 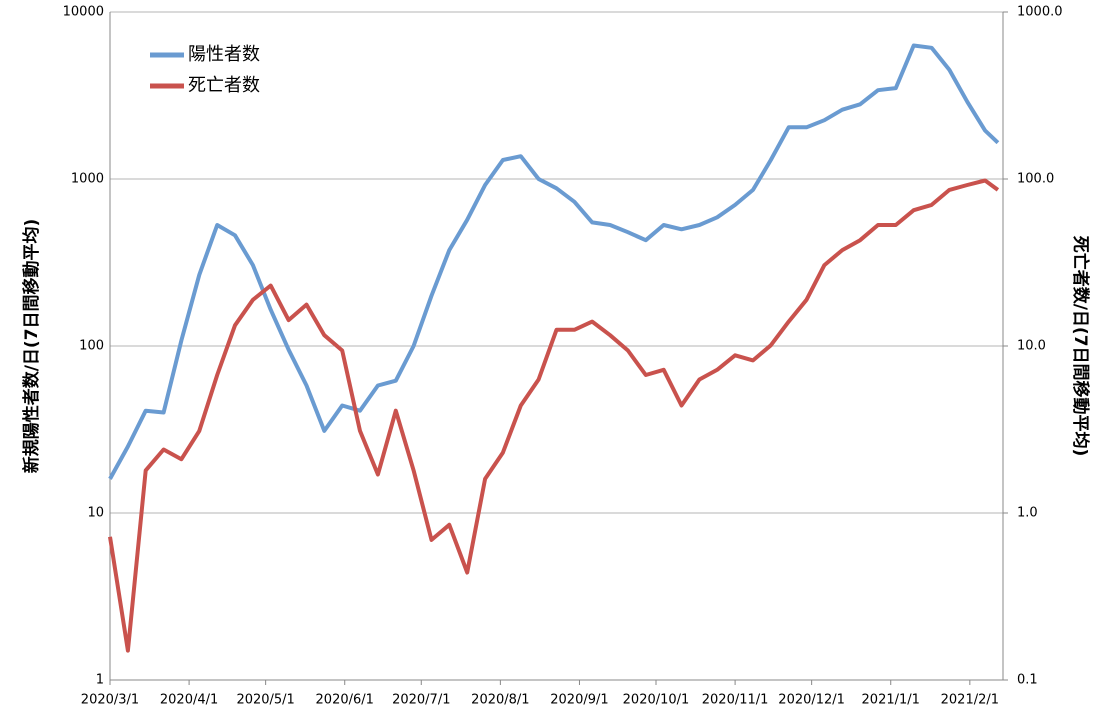 I want to click on x-tick-label: 2021/2/1, so click(x=970, y=700).